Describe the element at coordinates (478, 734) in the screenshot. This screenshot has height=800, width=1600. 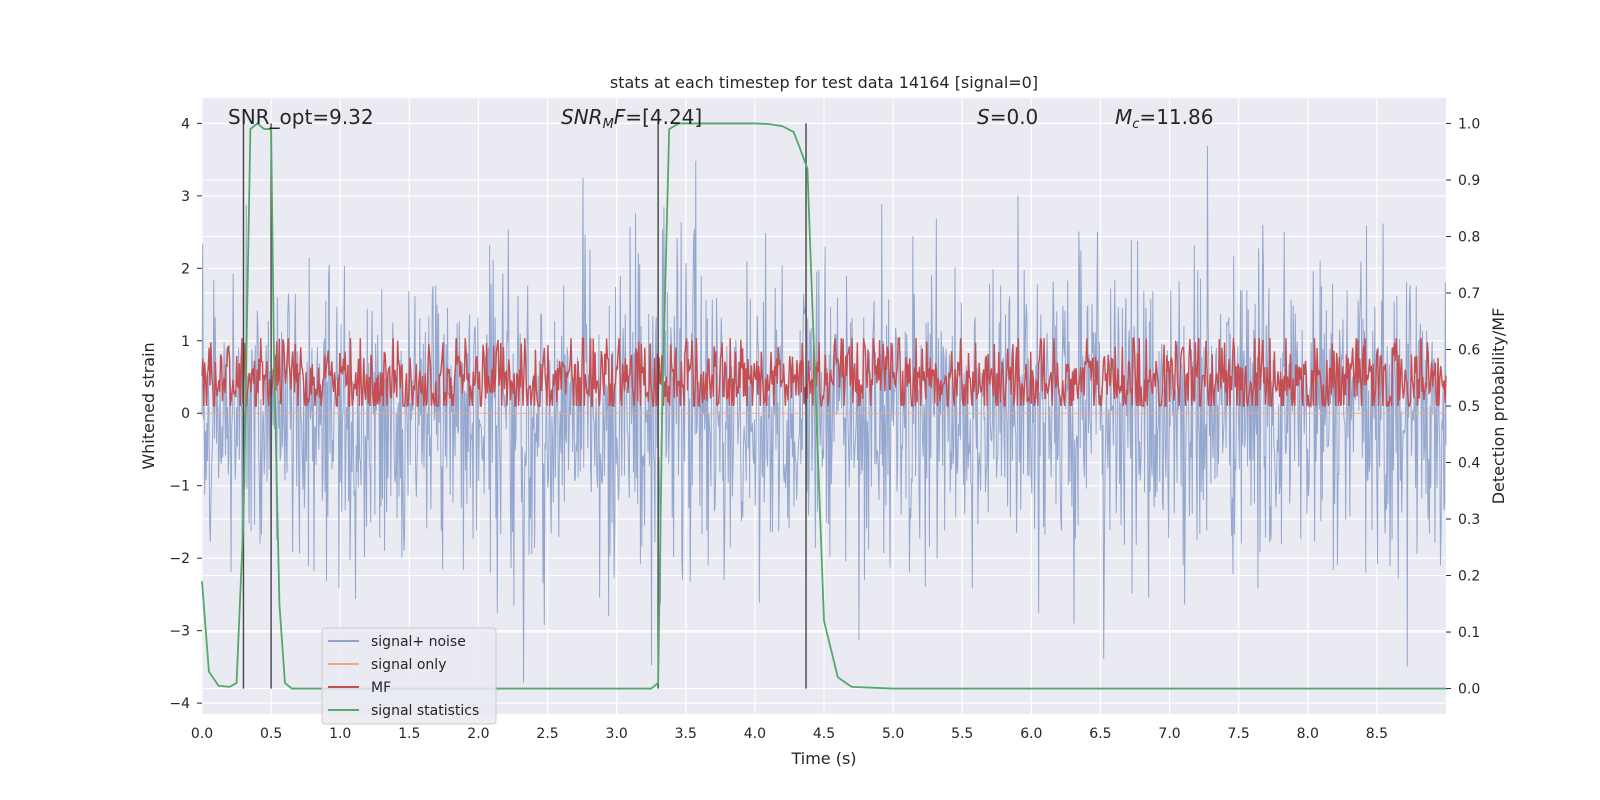
I see `x-tick-label-4: 2.0` at that location.